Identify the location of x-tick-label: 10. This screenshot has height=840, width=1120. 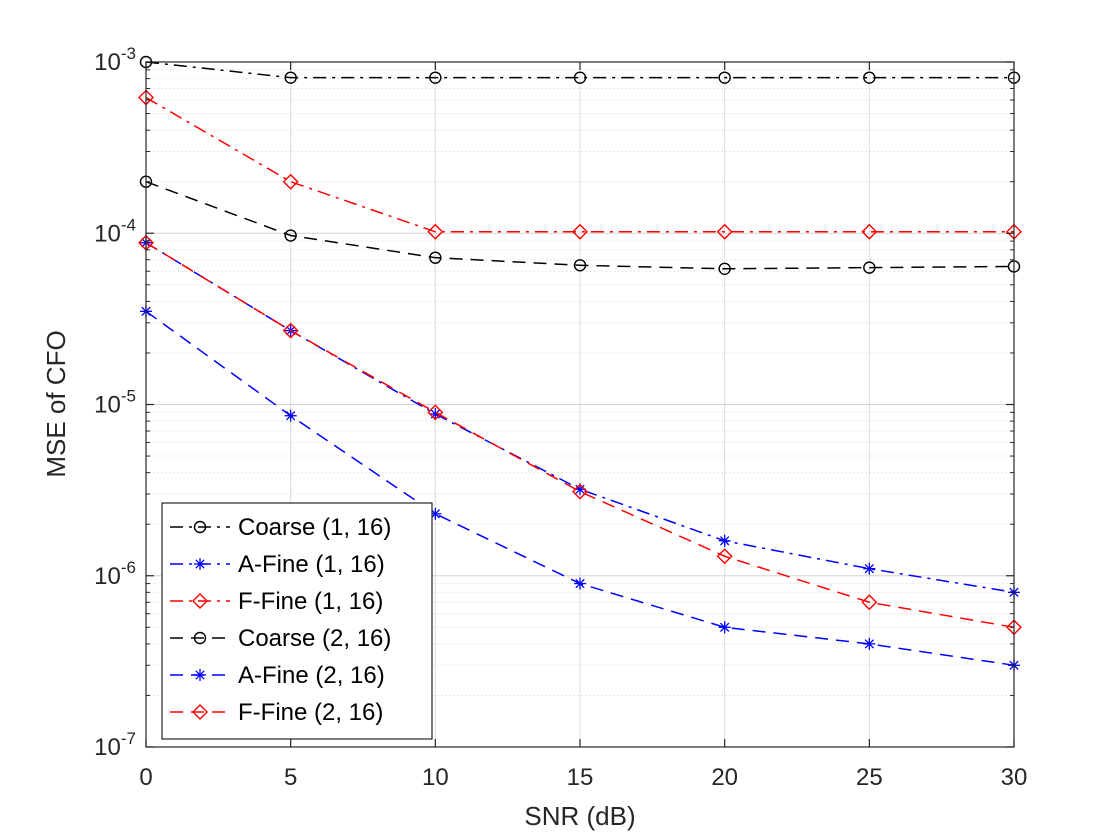
(435, 777).